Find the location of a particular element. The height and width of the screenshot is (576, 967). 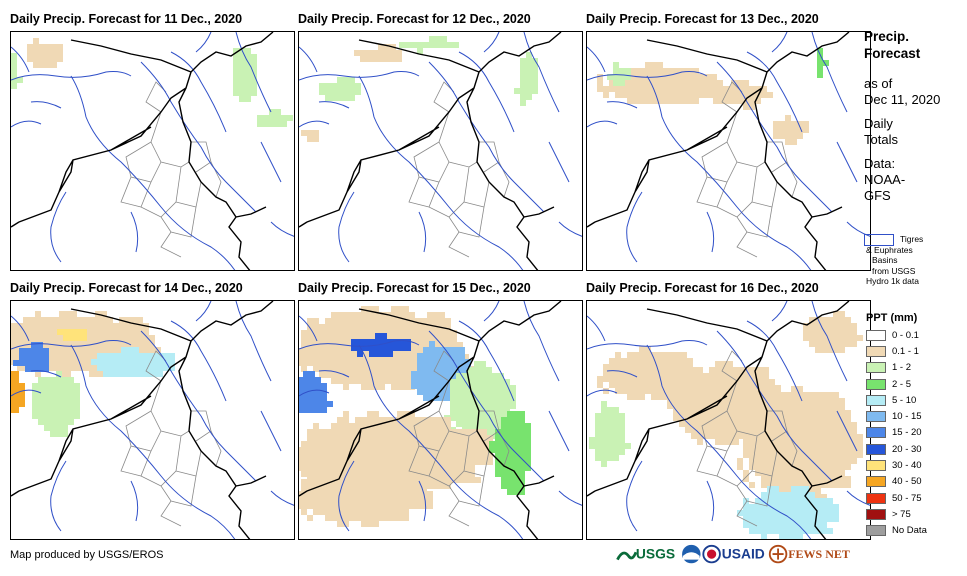

legend-item: 5 - 10 is located at coordinates (896, 400).